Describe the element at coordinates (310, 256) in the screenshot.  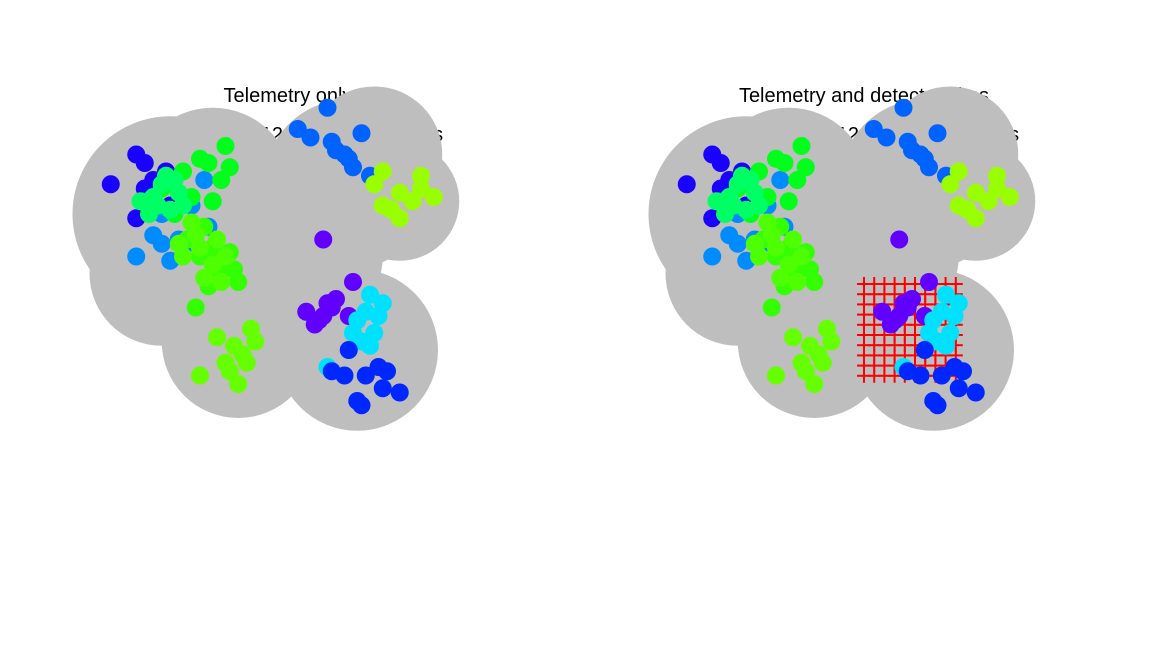
I see `mask-region` at that location.